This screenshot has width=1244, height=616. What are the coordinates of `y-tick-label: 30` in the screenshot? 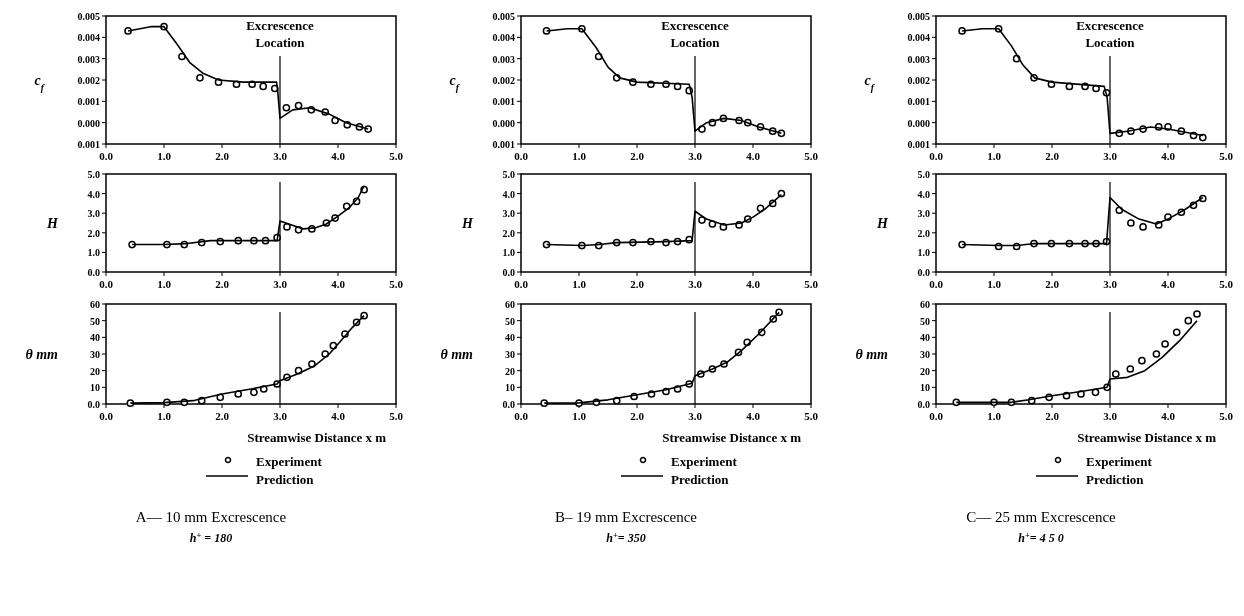 It's located at (925, 354).